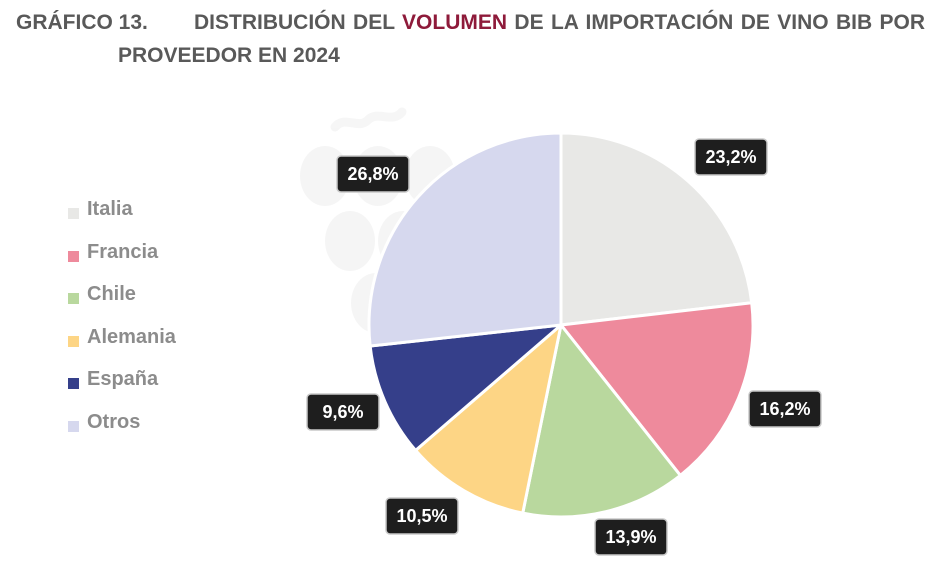  I want to click on legend-label: Francia, so click(123, 252).